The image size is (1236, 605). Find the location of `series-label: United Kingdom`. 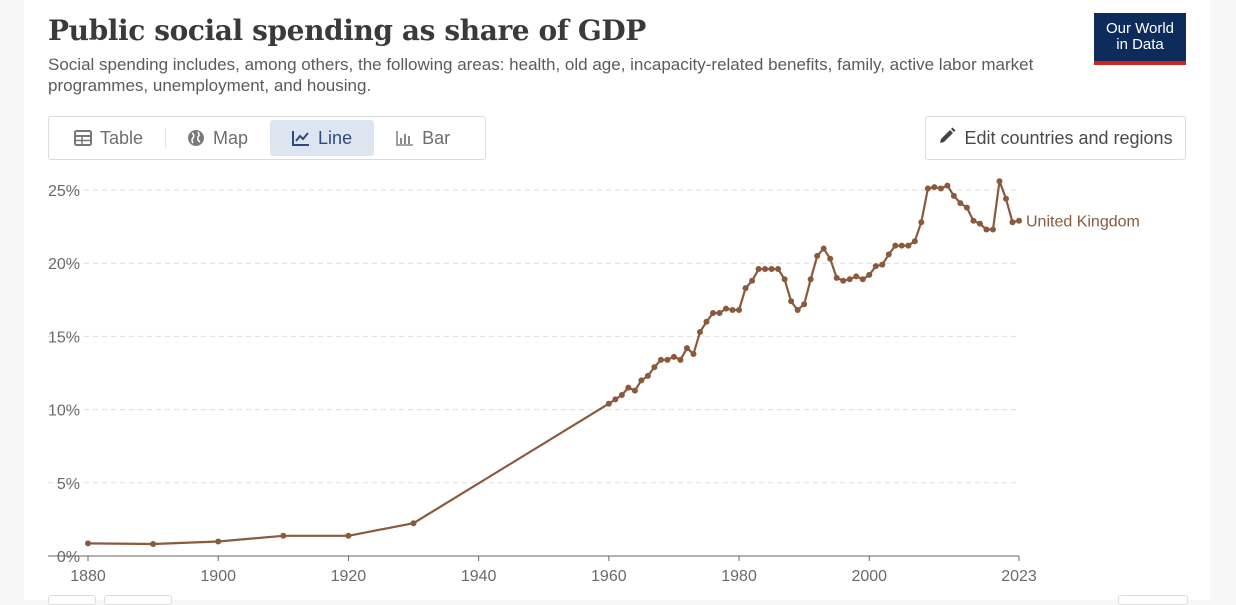

series-label: United Kingdom is located at coordinates (1083, 222).